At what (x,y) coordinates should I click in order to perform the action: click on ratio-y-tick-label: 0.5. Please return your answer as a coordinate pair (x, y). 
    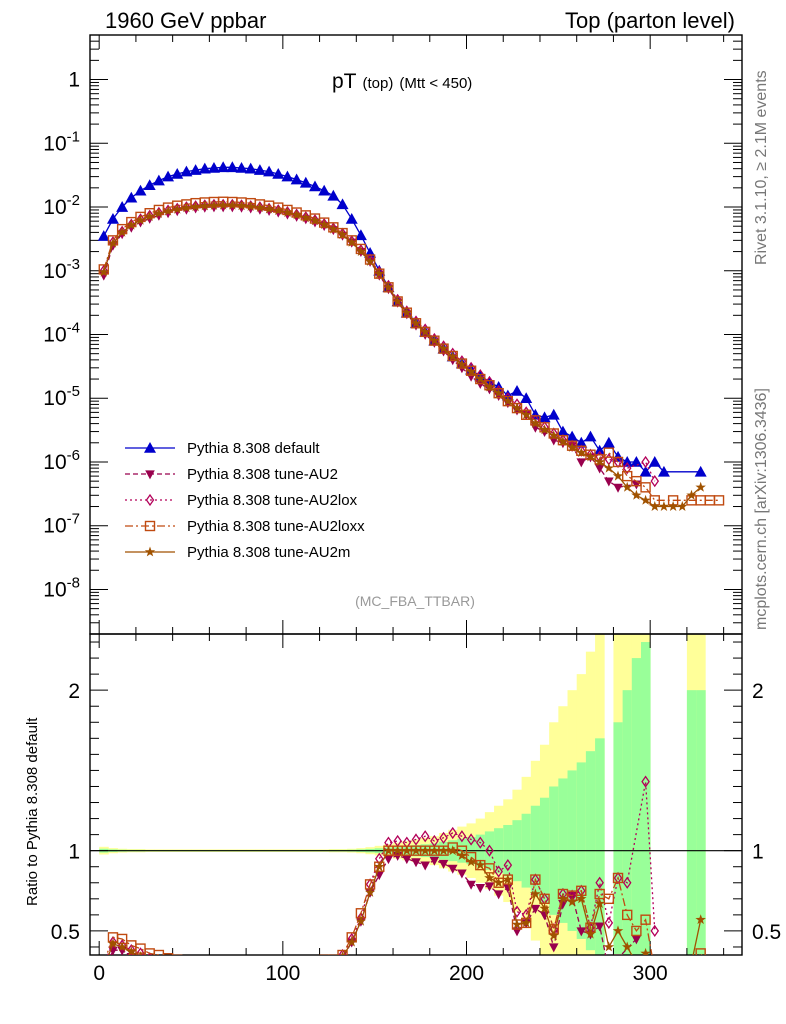
    Looking at the image, I should click on (766, 932).